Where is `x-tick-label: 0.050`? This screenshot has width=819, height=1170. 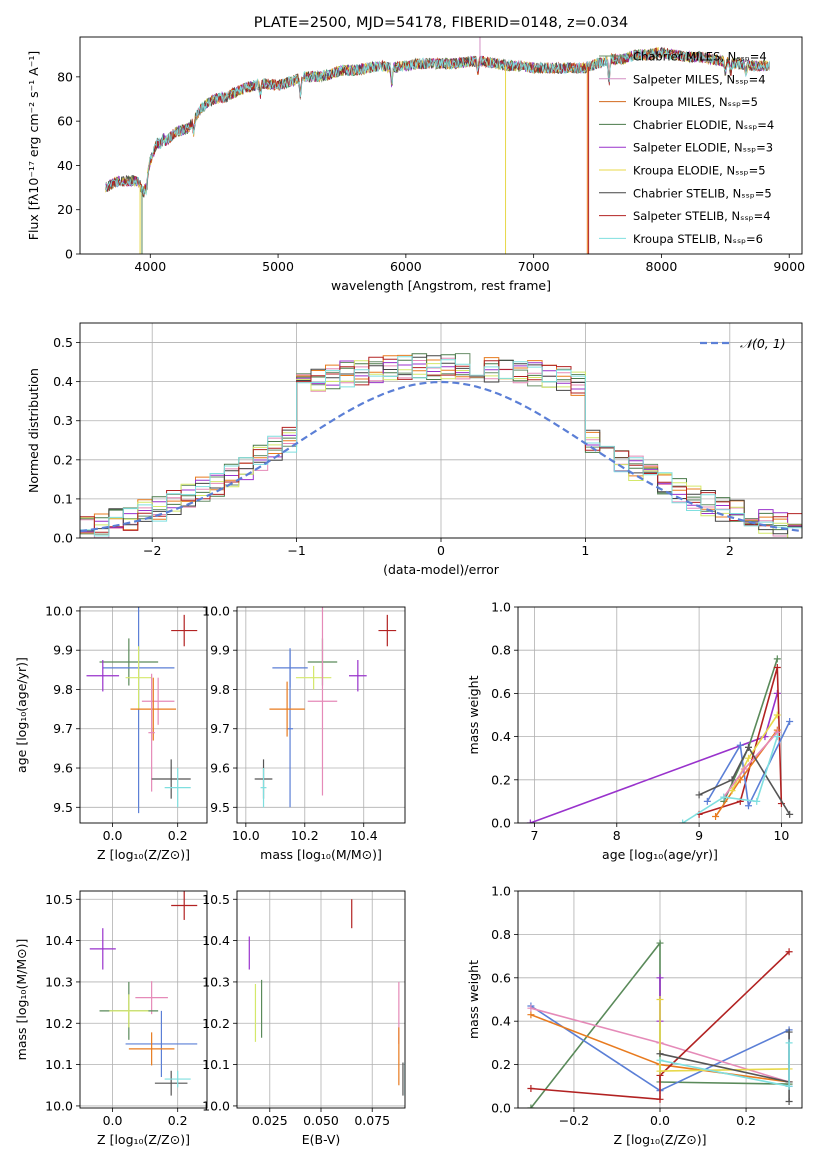
x-tick-label: 0.050 is located at coordinates (321, 1120).